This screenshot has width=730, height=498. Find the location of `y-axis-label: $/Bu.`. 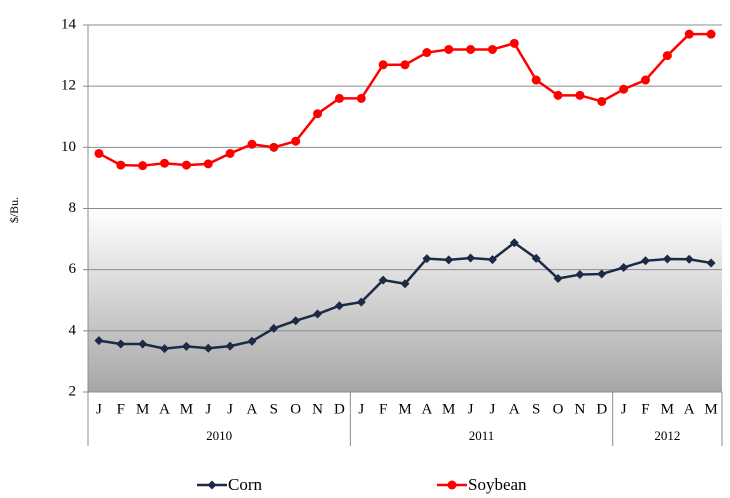

y-axis-label: $/Bu. is located at coordinates (14, 210).